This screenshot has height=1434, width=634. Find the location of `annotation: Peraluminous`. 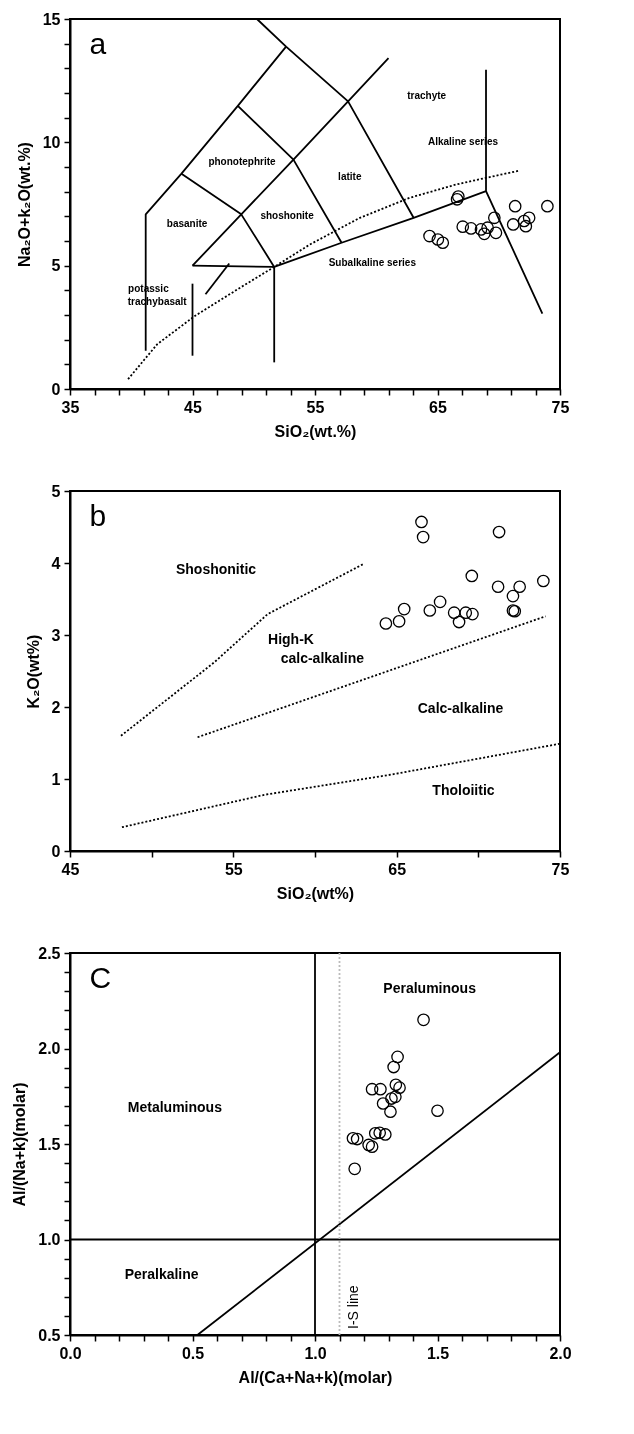

annotation: Peraluminous is located at coordinates (430, 987).